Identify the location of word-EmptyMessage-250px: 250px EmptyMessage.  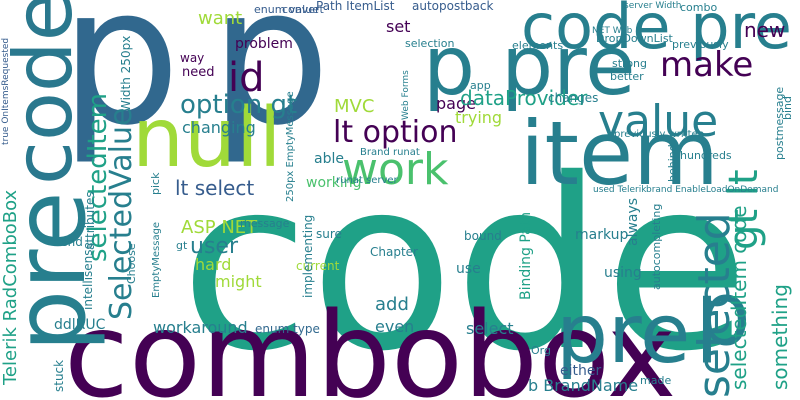
(290, 146).